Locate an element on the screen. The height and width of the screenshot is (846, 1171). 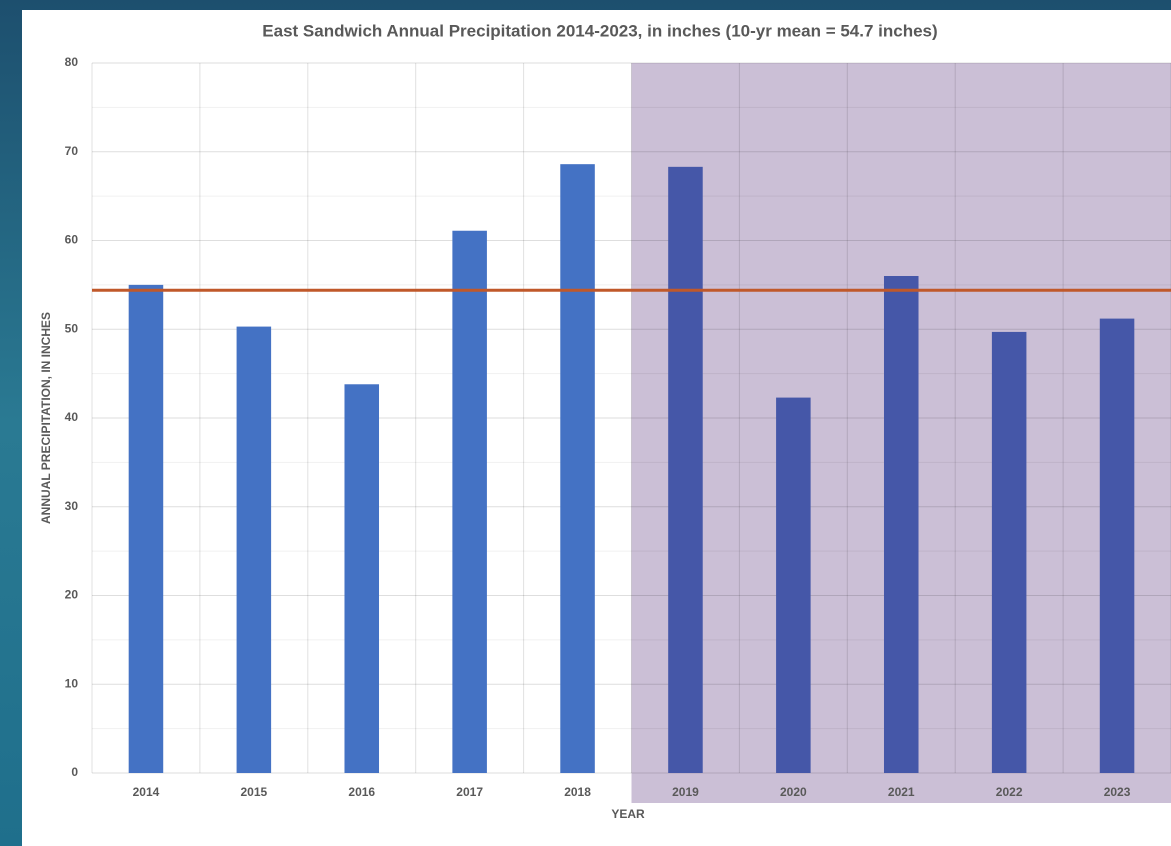
y-tick-label: 80 is located at coordinates (72, 62).